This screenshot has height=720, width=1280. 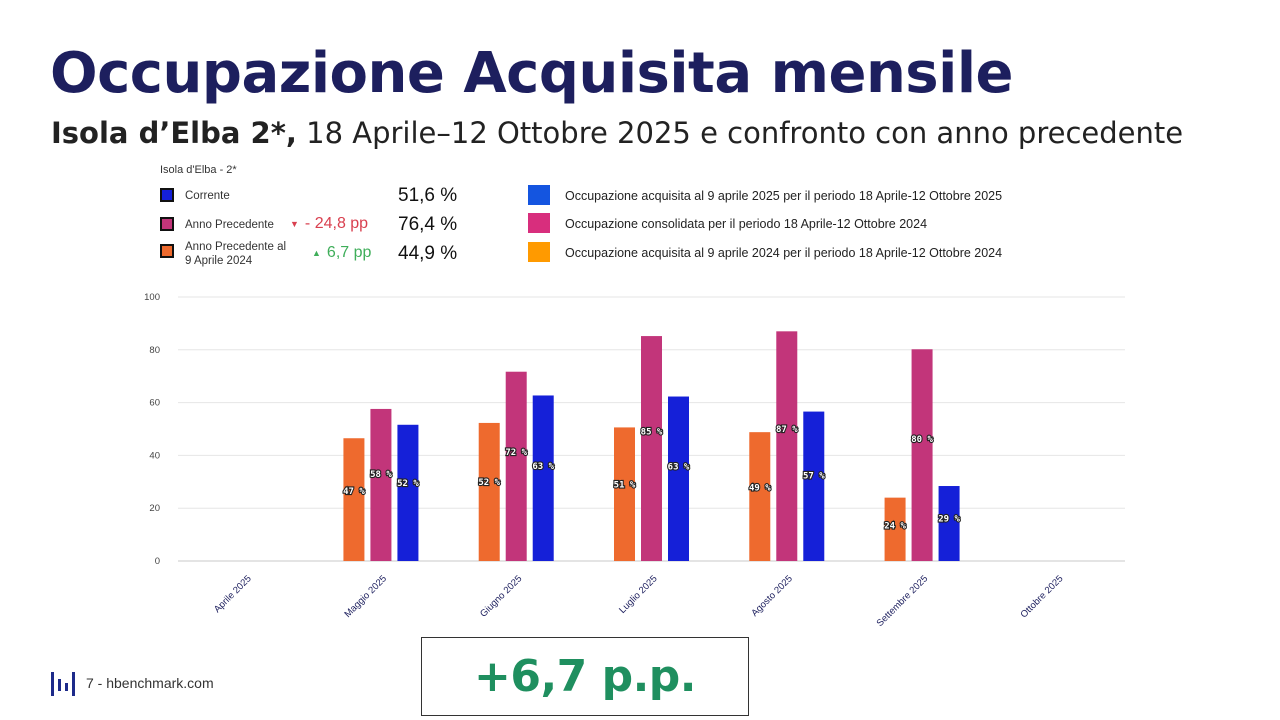 What do you see at coordinates (174, 133) in the screenshot?
I see `subtitle-location: Isola d’Elba 2*,` at bounding box center [174, 133].